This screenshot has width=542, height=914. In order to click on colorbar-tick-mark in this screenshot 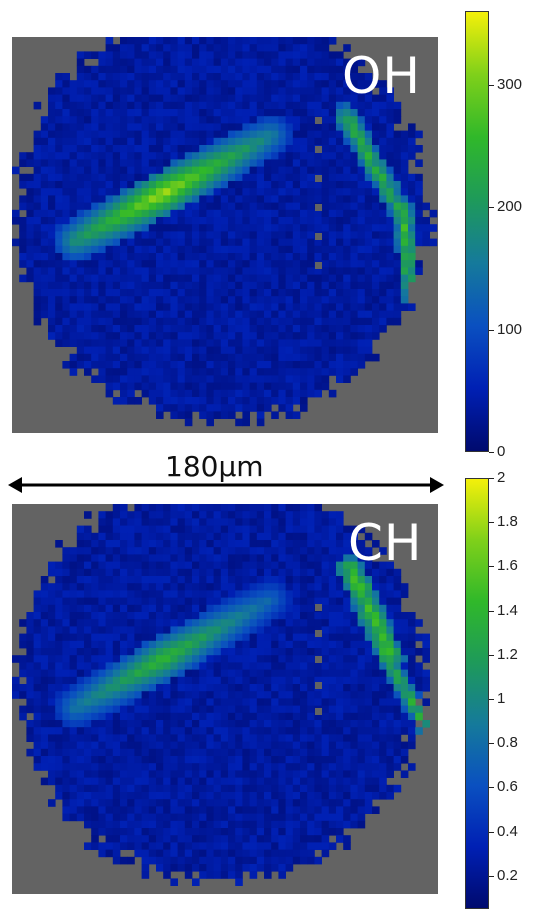, I will do `click(491, 207)`.